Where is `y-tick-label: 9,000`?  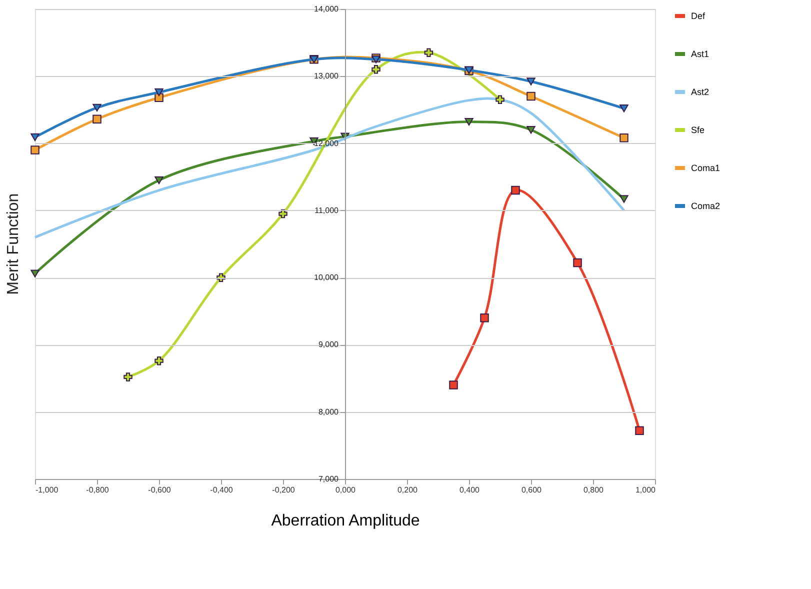
y-tick-label: 9,000 is located at coordinates (329, 345).